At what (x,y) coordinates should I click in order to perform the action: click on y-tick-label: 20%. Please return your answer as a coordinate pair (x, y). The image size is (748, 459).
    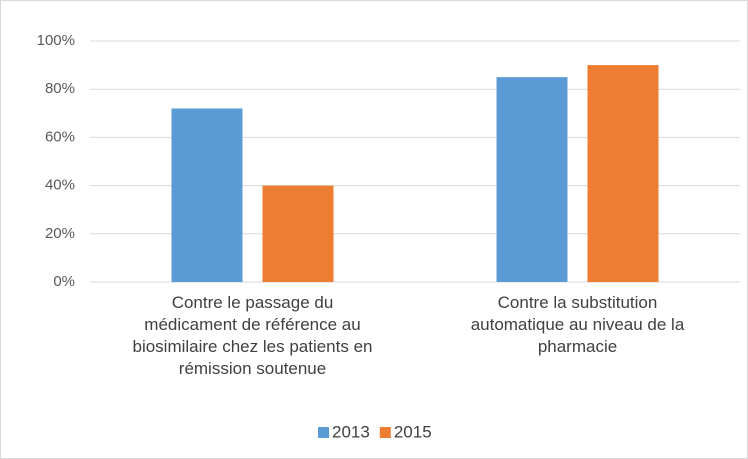
    Looking at the image, I should click on (60, 233).